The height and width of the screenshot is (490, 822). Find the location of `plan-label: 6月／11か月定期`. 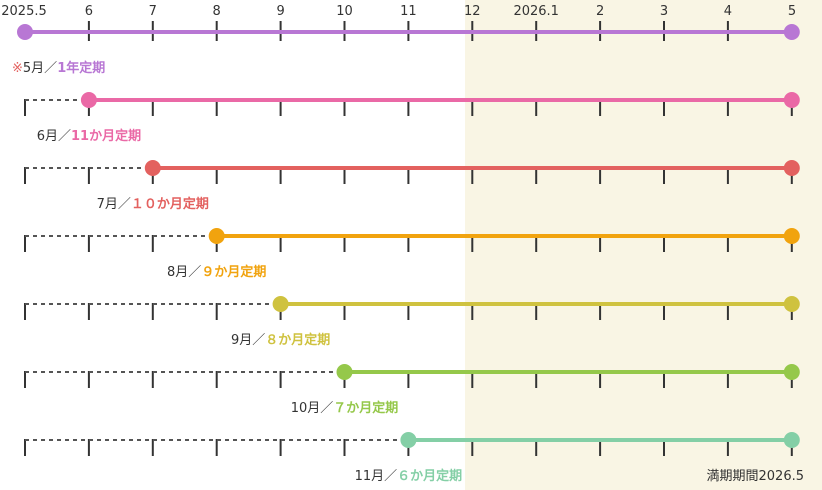

plan-label: 6月／11か月定期 is located at coordinates (89, 134).